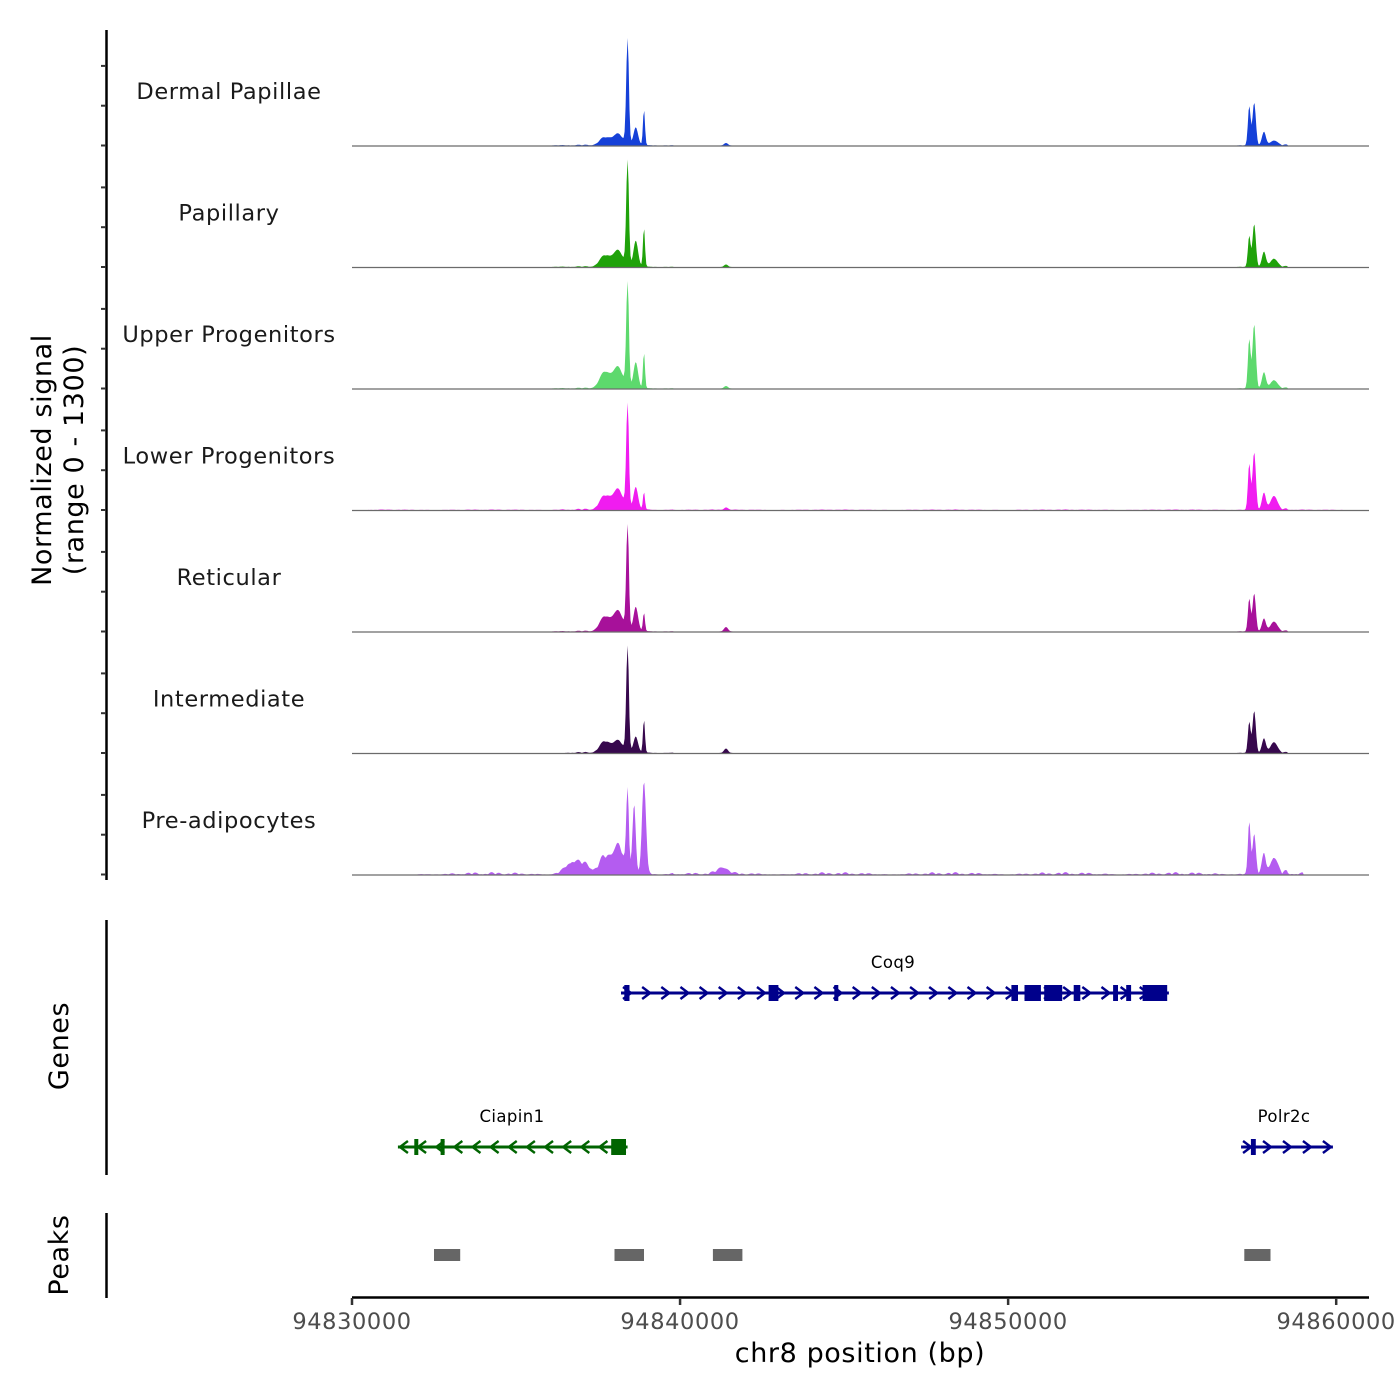 This screenshot has height=1400, width=1400. I want to click on track-label: Intermediate, so click(229, 700).